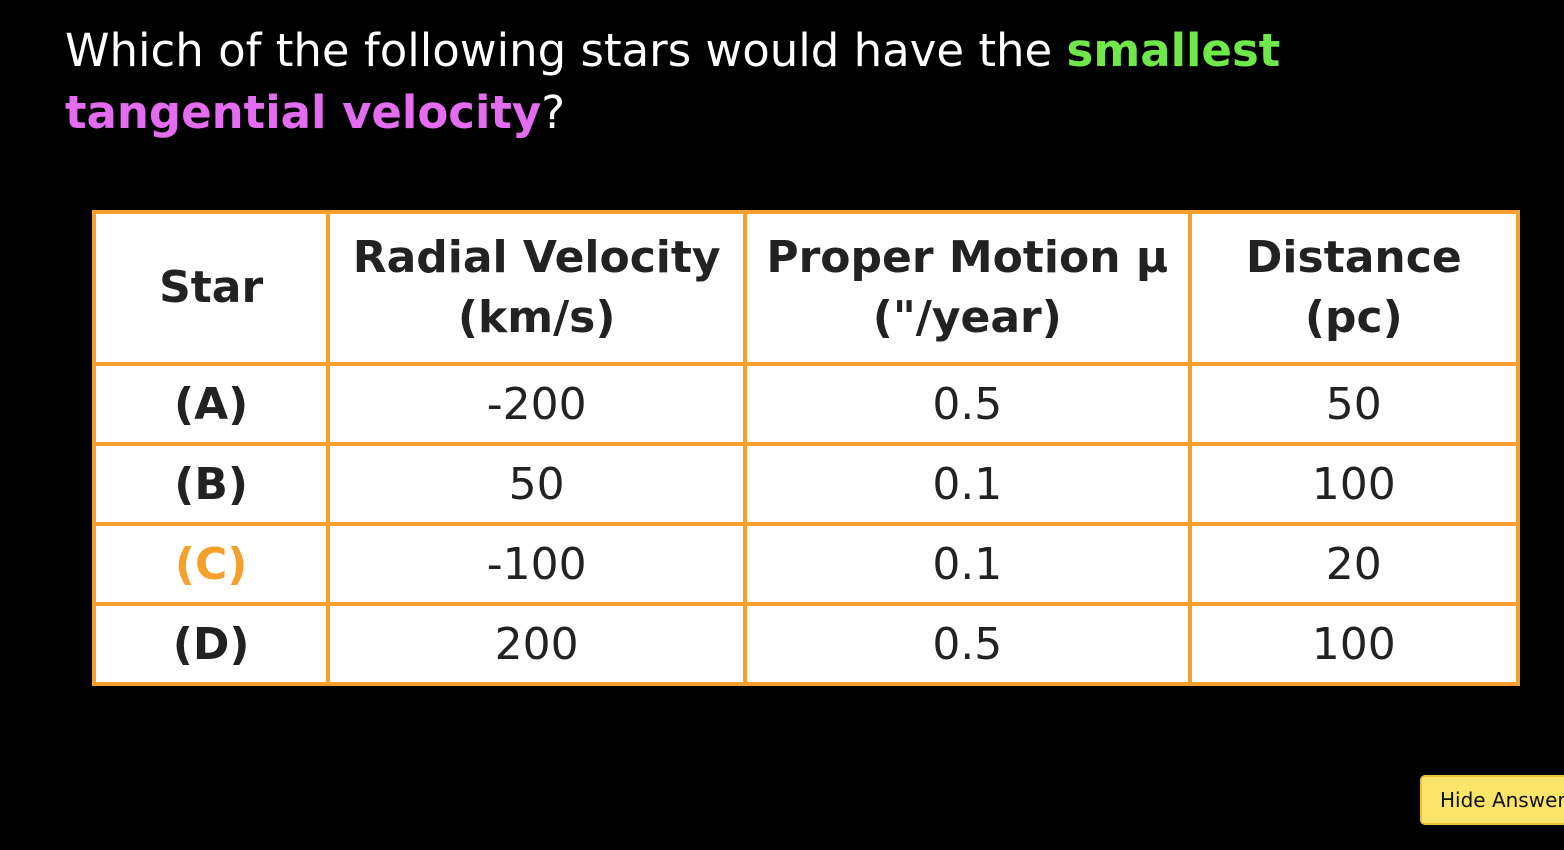  Describe the element at coordinates (211, 564) in the screenshot. I see `star-cell: (C)` at that location.